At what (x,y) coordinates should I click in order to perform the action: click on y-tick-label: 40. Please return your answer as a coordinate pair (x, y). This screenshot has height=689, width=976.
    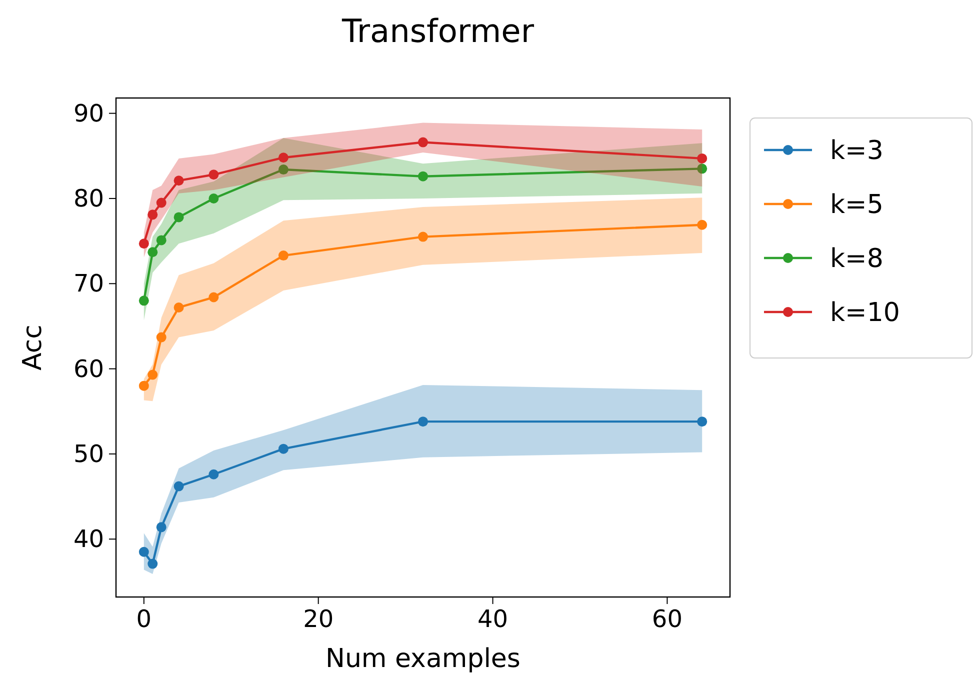
    Looking at the image, I should click on (88, 539).